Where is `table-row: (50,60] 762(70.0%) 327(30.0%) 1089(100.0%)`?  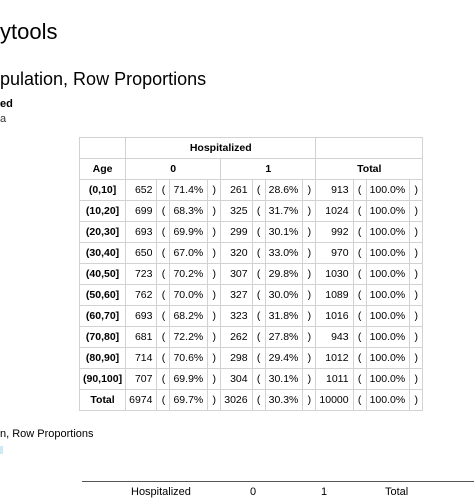 table-row: (50,60] 762(70.0%) 327(30.0%) 1089(100.0%) is located at coordinates (251, 295).